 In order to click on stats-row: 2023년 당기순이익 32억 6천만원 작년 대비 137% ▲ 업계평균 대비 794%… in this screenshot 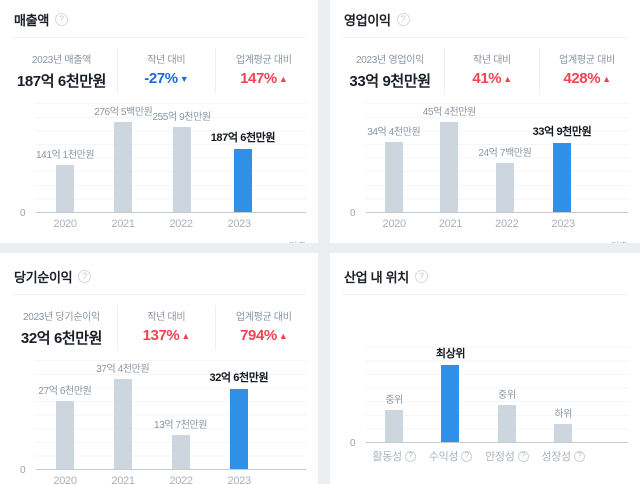, I will do `click(159, 324)`.